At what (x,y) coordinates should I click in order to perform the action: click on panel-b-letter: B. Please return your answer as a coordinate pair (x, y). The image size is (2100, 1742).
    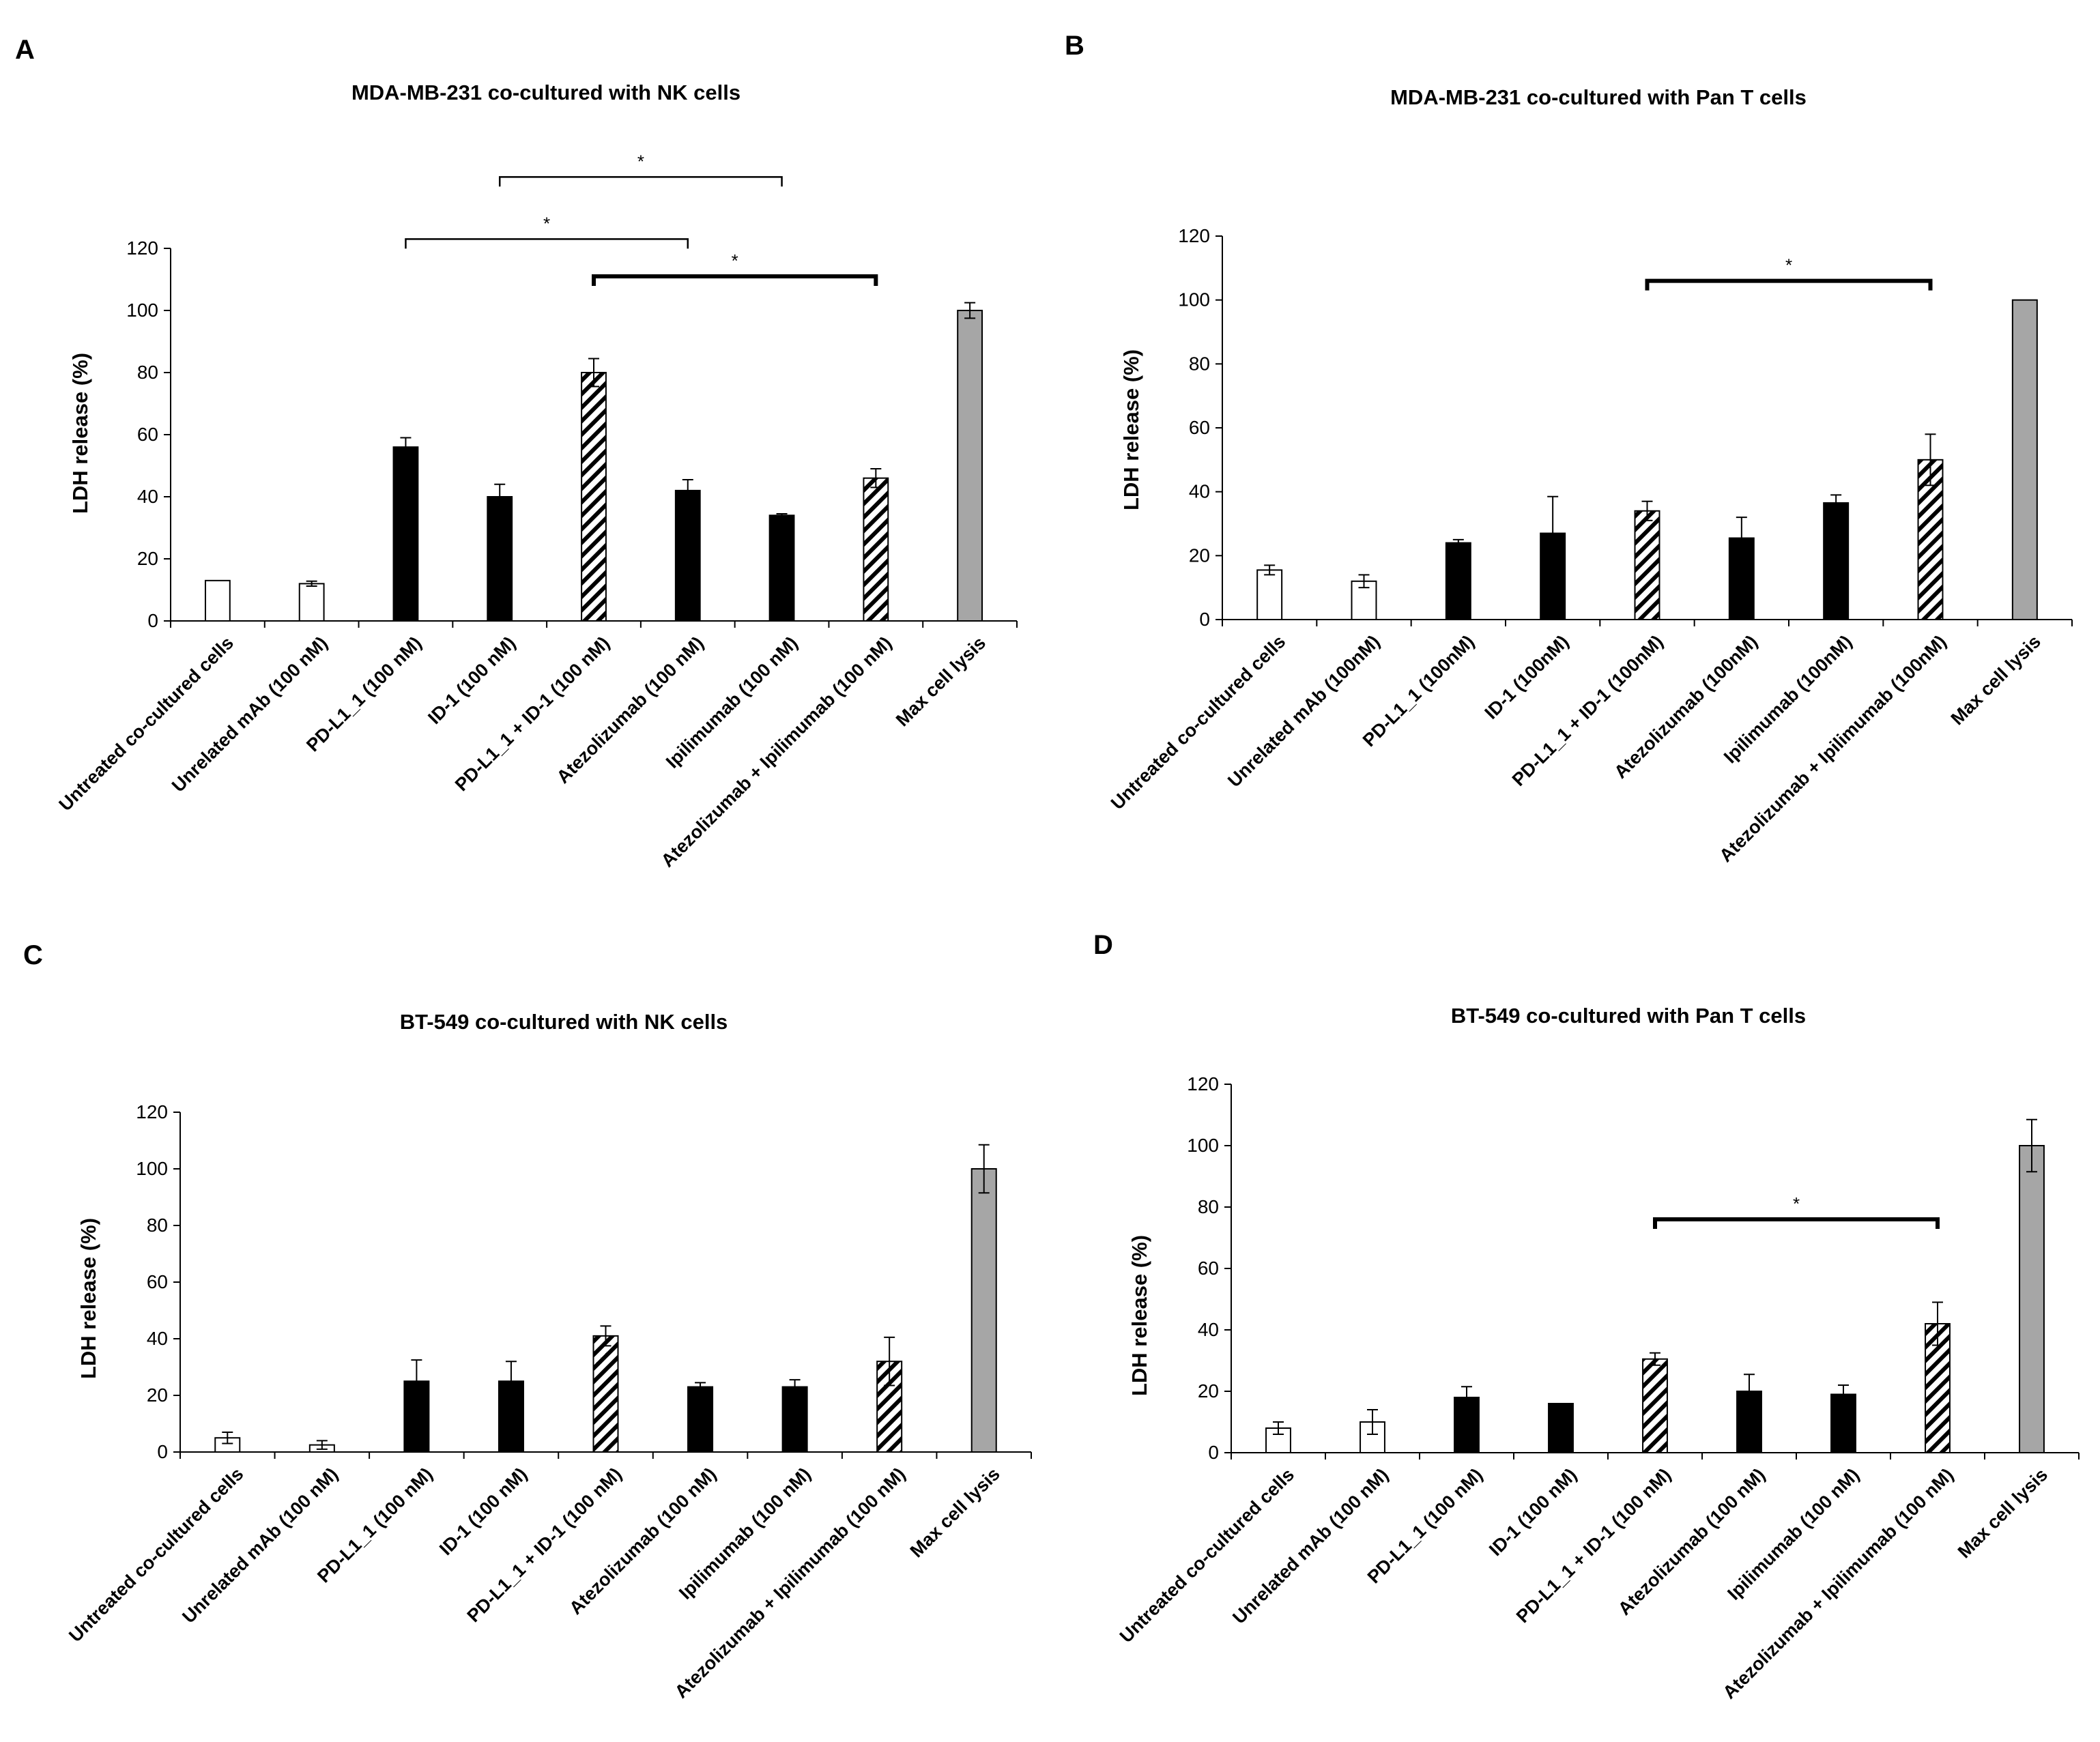
    Looking at the image, I should click on (1074, 46).